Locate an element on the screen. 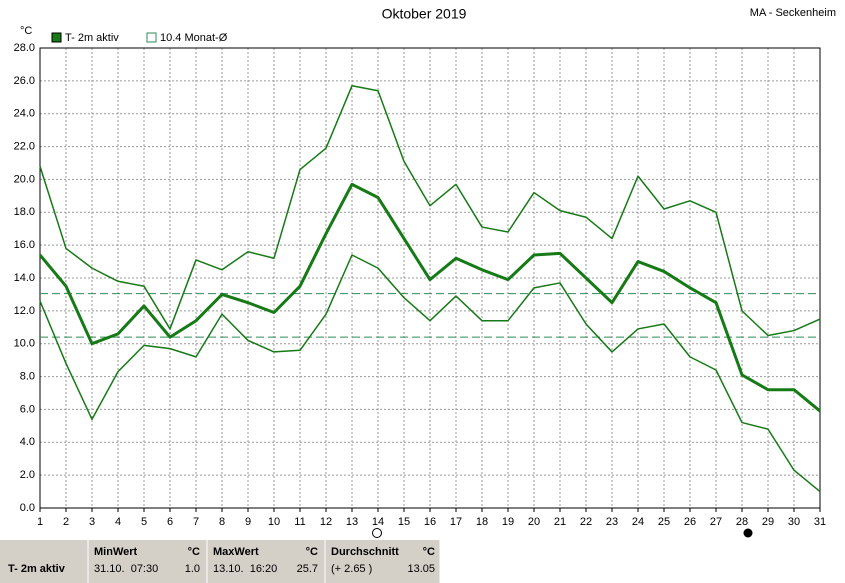 This screenshot has height=583, width=845. x-tick-label: 6 is located at coordinates (170, 522).